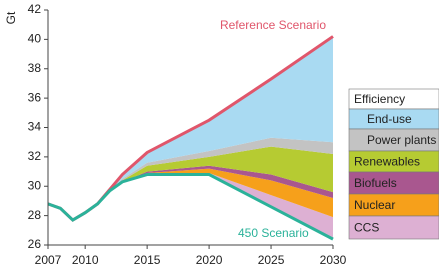  Describe the element at coordinates (147, 260) in the screenshot. I see `x-tick-label: 2015` at that location.